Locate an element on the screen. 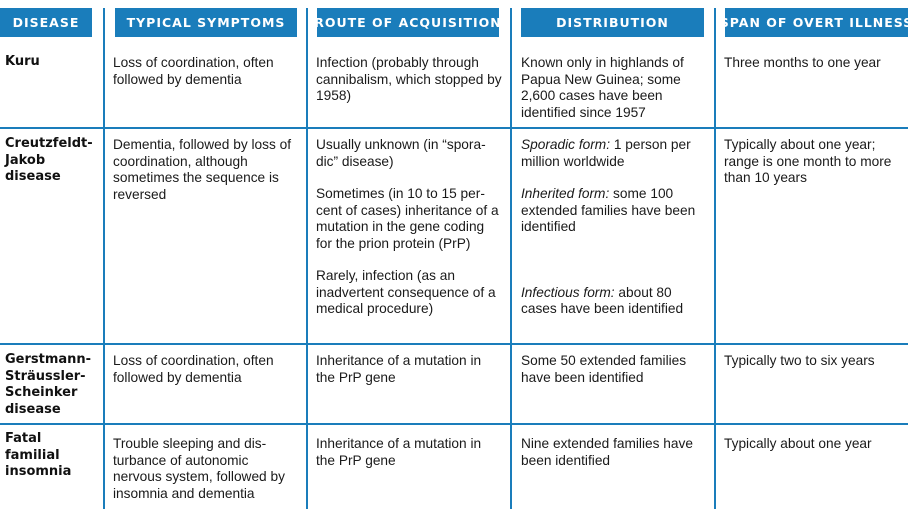 This screenshot has width=908, height=509. span-cell: Typically about one year is located at coordinates (798, 443).